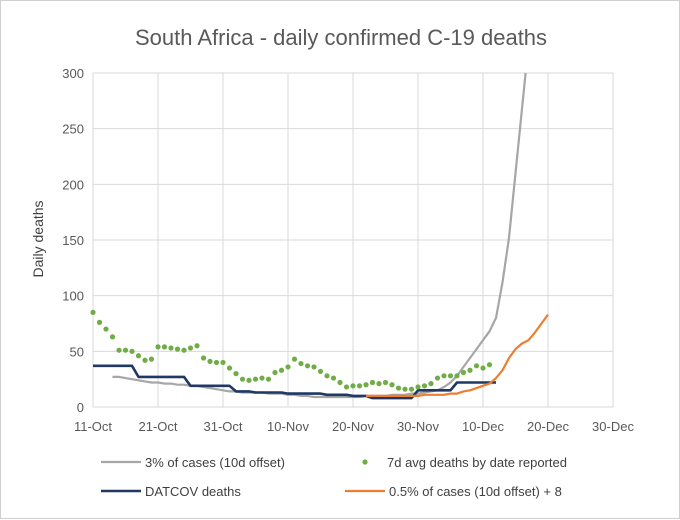 The height and width of the screenshot is (520, 680). I want to click on legend-item: 3% of cases (10d offset), so click(193, 462).